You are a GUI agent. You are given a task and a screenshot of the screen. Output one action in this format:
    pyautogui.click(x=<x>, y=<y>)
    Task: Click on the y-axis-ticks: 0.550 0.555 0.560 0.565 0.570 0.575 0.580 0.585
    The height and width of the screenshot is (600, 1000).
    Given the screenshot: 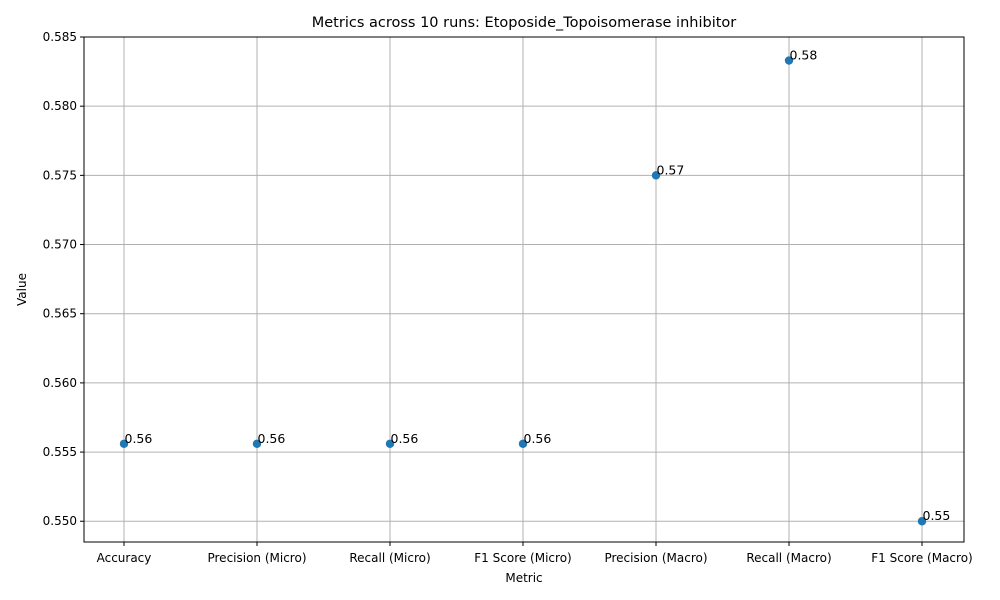 What is the action you would take?
    pyautogui.click(x=63, y=279)
    